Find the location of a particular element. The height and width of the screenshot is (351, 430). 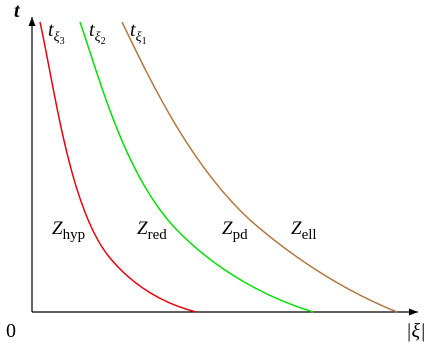

region-label-red: Zred is located at coordinates (152, 230).